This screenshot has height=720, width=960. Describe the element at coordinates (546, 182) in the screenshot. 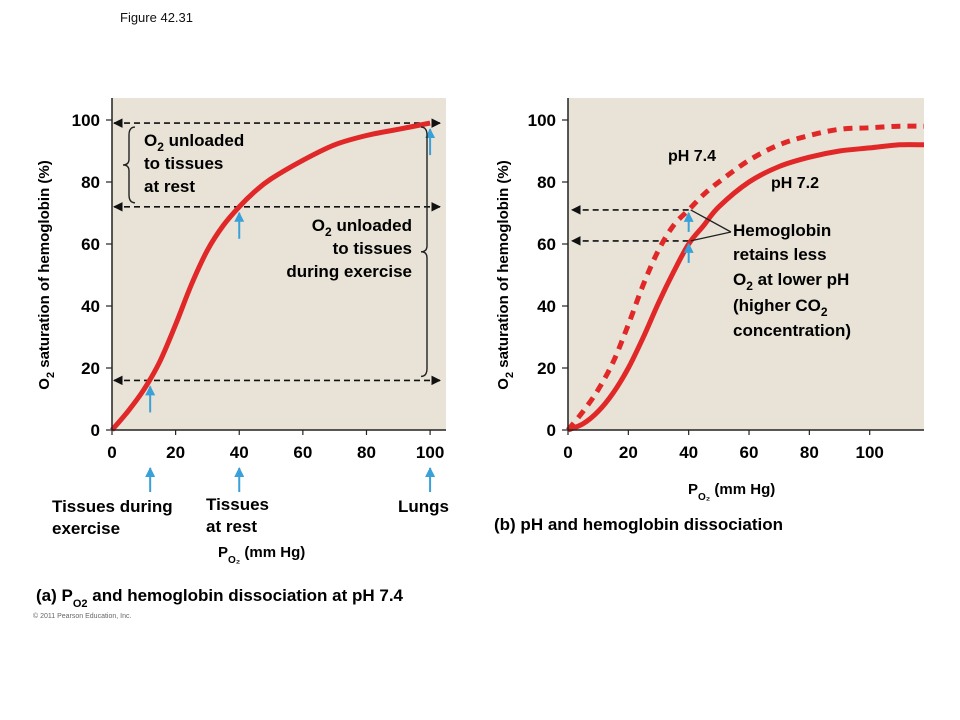

I see `chart-b-y-tick-label: 80` at that location.